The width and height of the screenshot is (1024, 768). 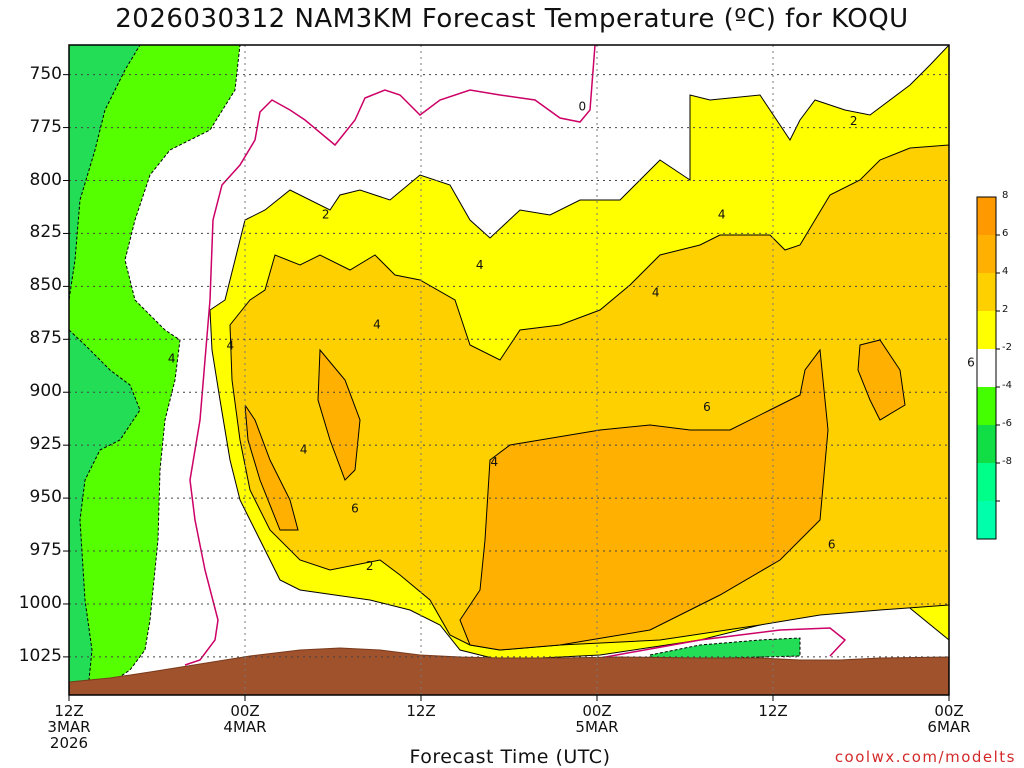 I want to click on cold-pocket-surface, so click(x=725, y=649).